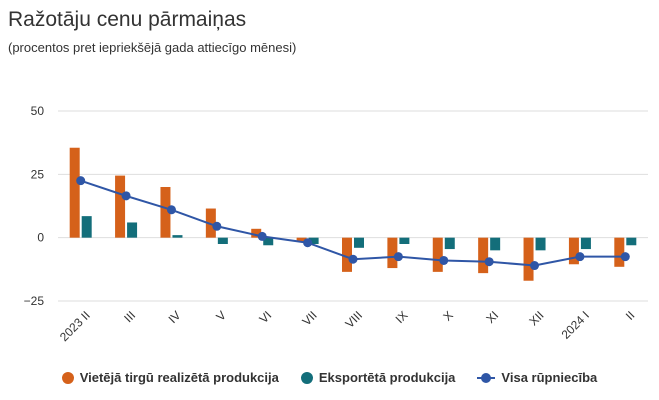  What do you see at coordinates (175, 317) in the screenshot?
I see `x-tick-label-2: IV` at bounding box center [175, 317].